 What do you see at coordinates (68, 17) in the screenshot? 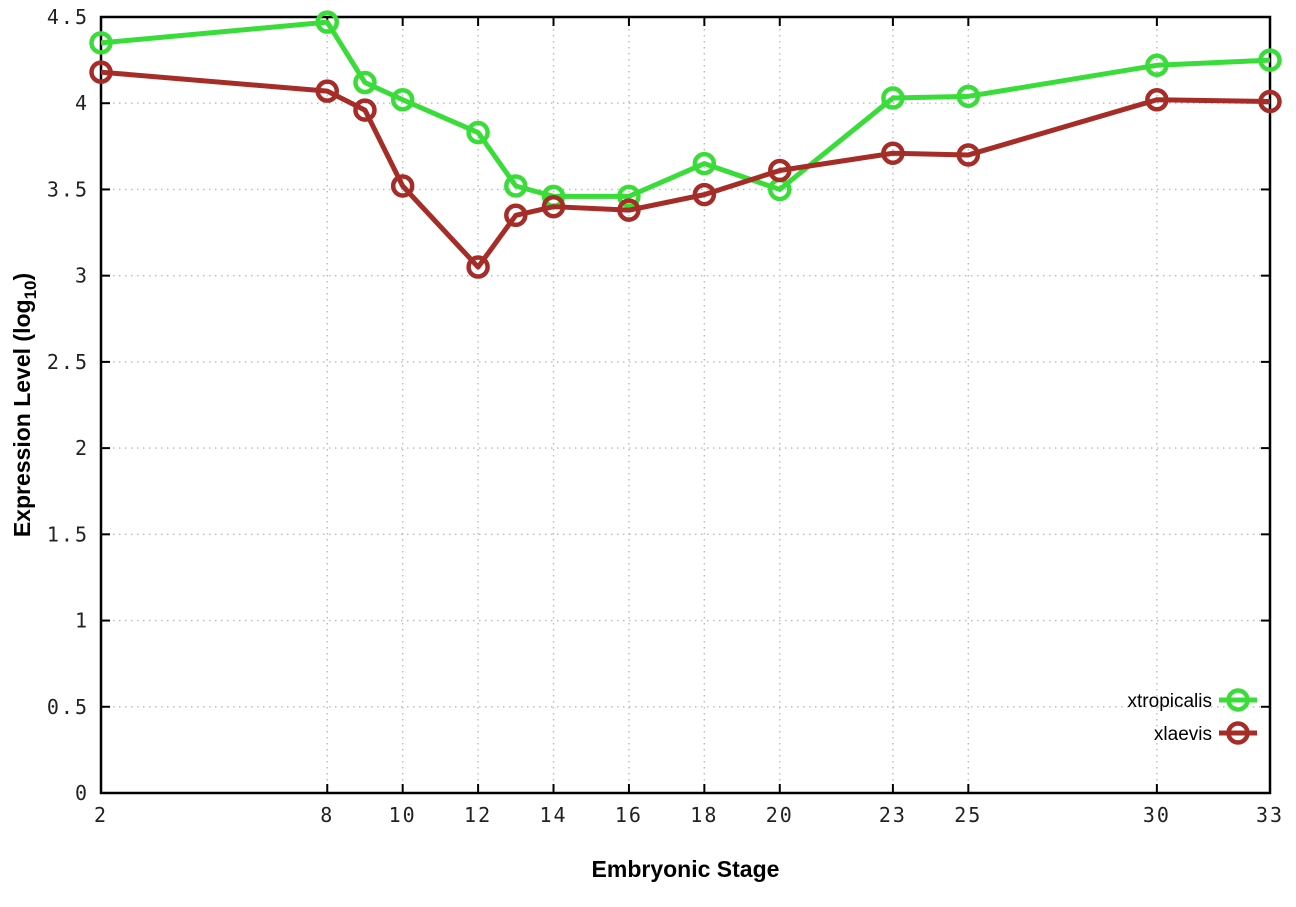
I see `y-tick-label: 4.5` at bounding box center [68, 17].